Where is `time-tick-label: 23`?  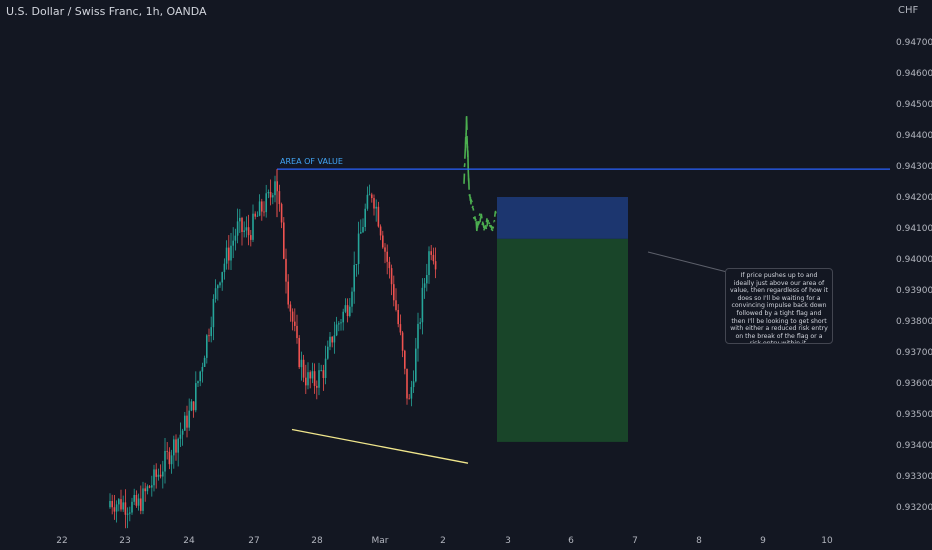
time-tick-label: 23 is located at coordinates (124, 541).